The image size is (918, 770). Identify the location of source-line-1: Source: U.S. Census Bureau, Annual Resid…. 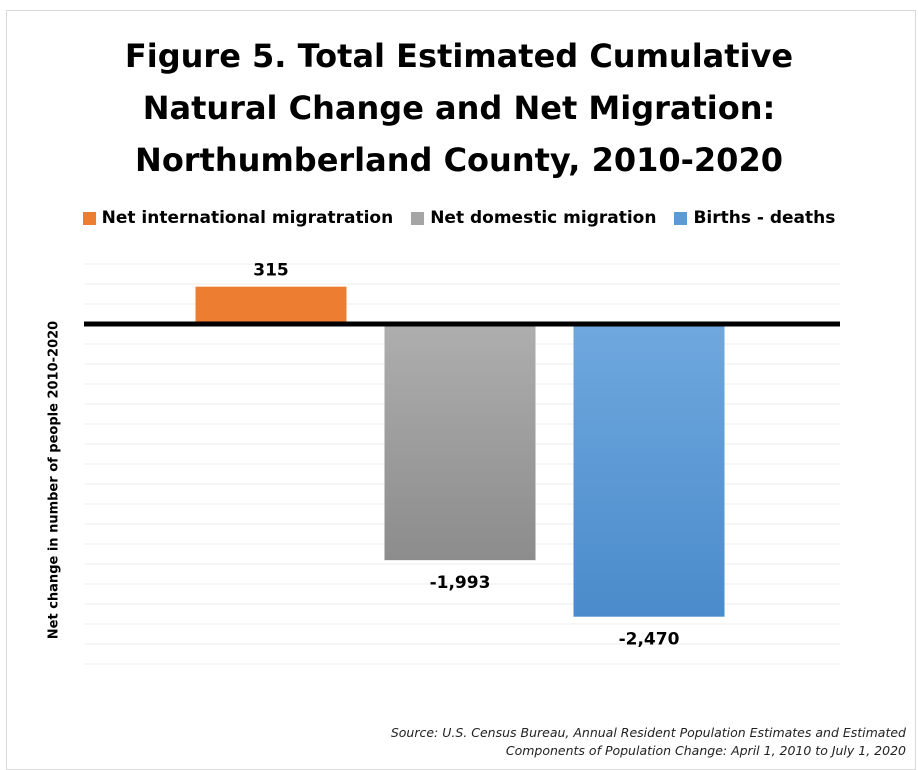
(648, 732).